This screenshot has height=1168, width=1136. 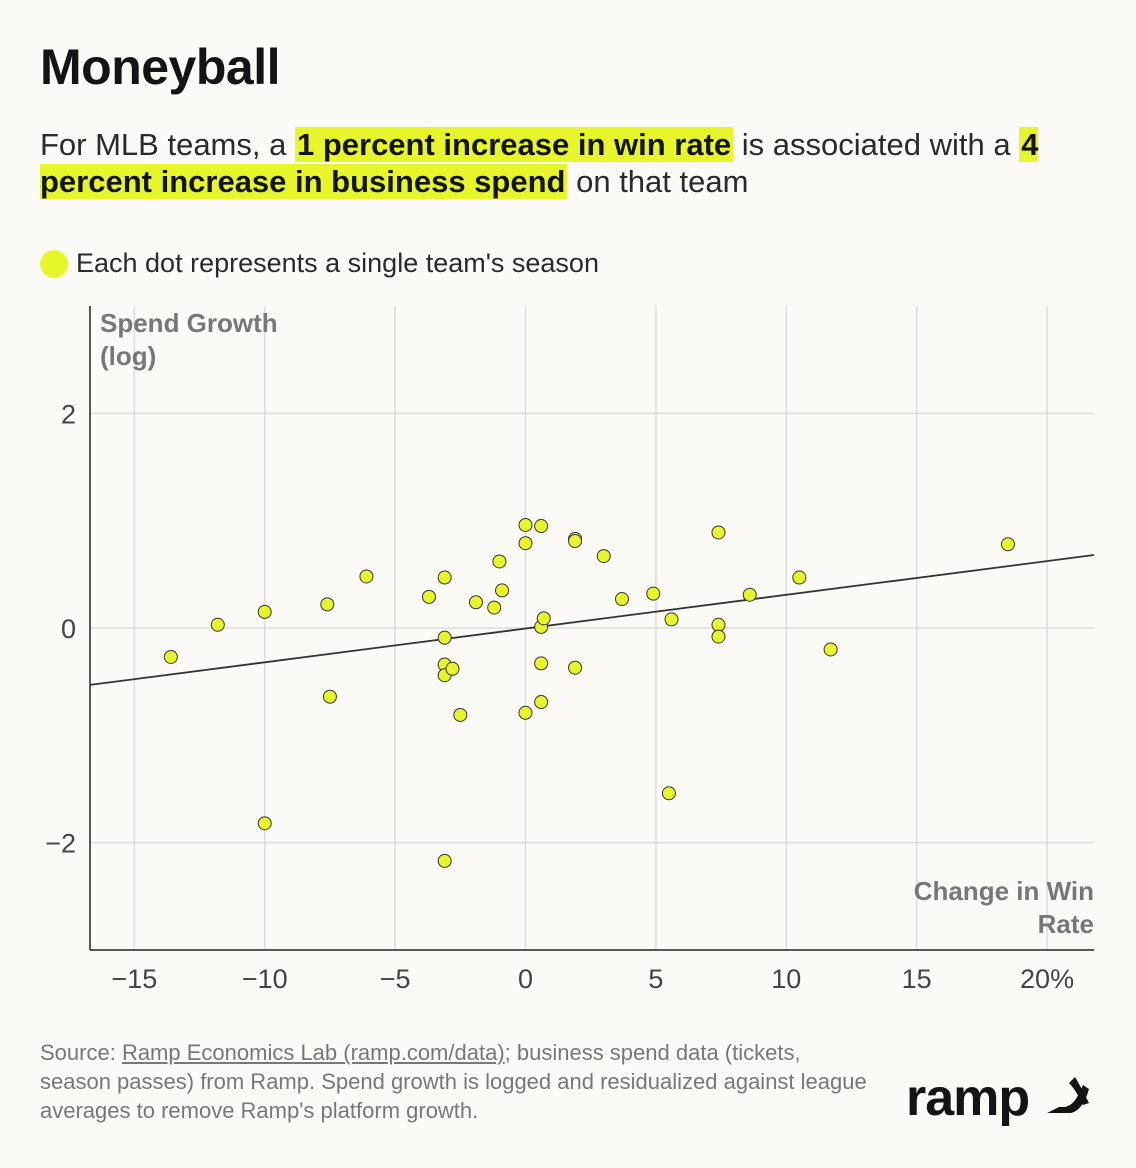 I want to click on brand-wordmark: ramp, so click(x=968, y=1098).